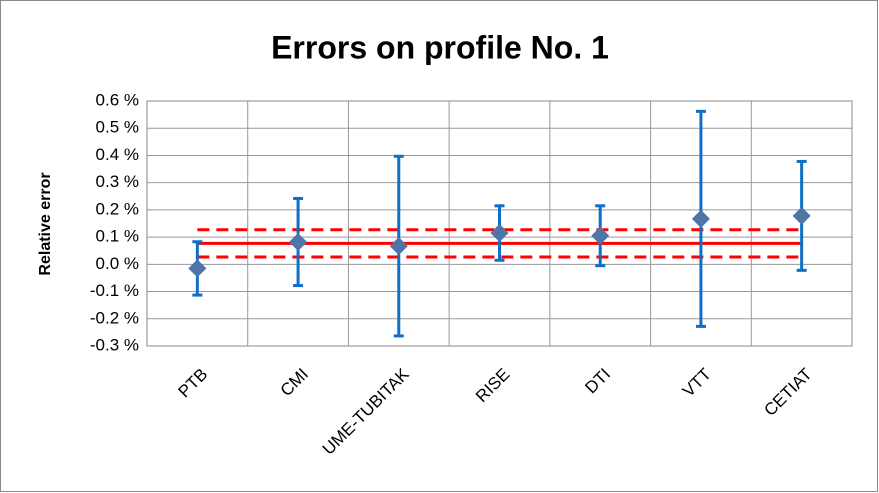 The height and width of the screenshot is (493, 879). I want to click on y-tick-label: 0.4 %, so click(117, 154).